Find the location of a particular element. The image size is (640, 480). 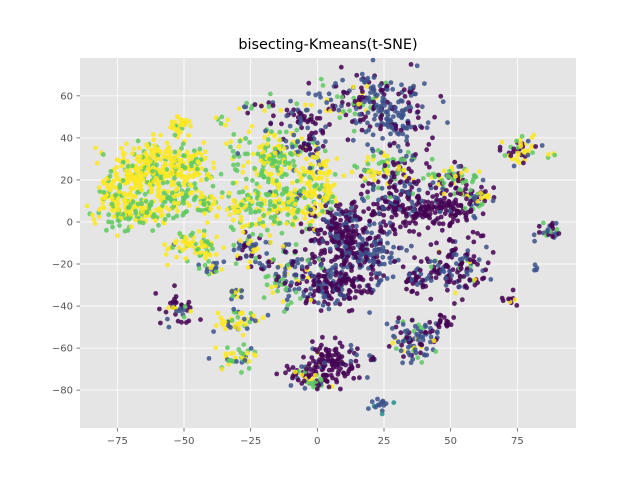

y-tick-label: −40 is located at coordinates (62, 307).